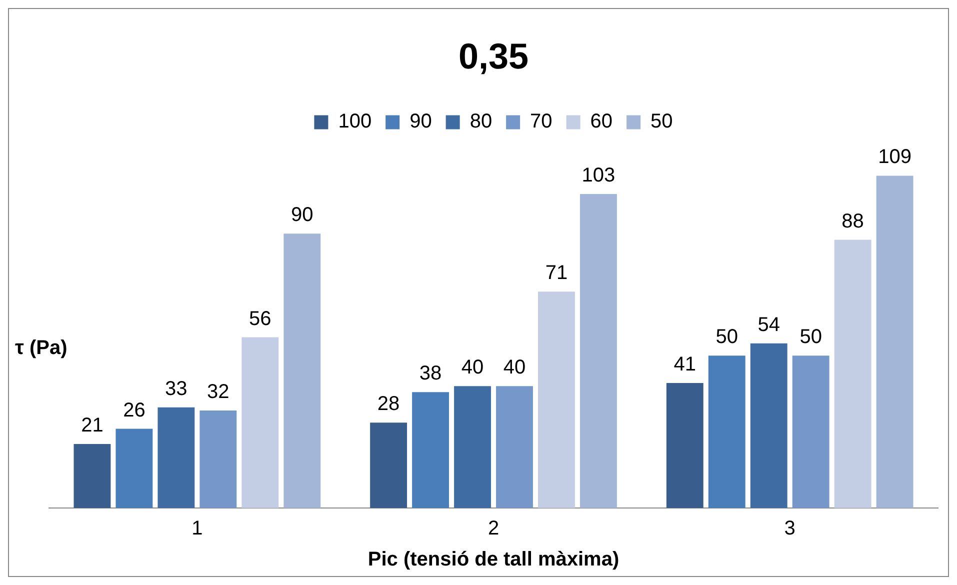 The width and height of the screenshot is (957, 585). What do you see at coordinates (541, 121) in the screenshot?
I see `legend-label: 70` at bounding box center [541, 121].